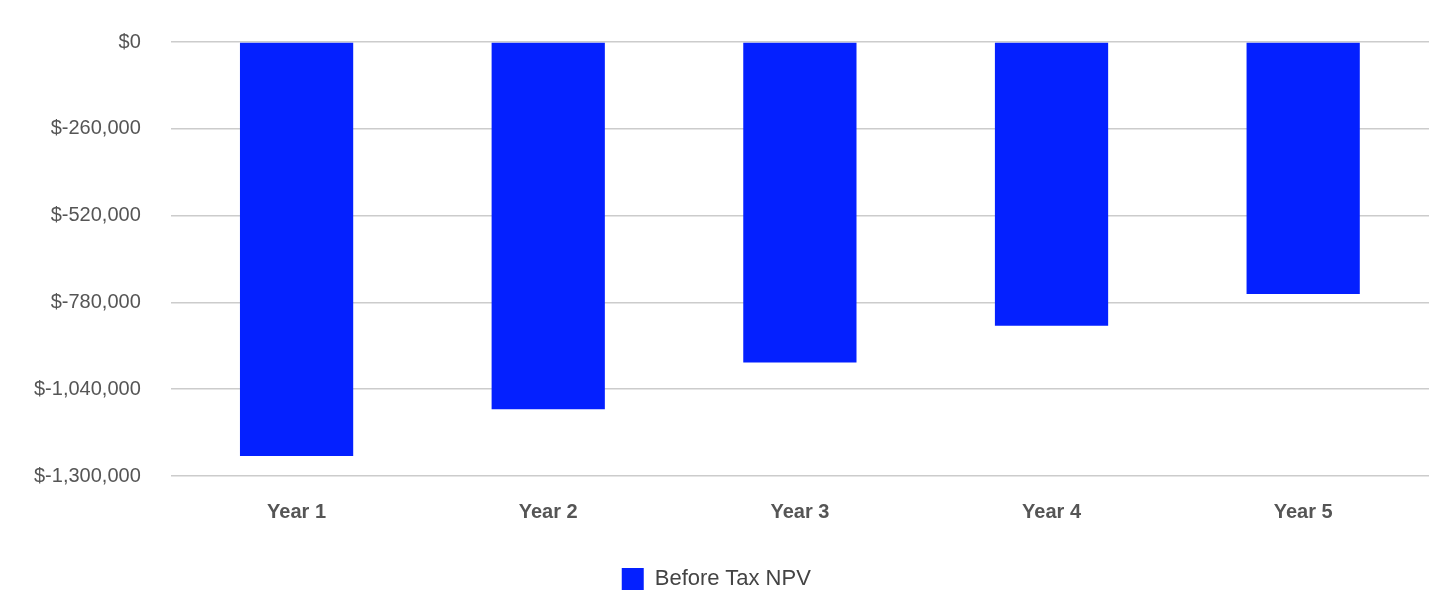  I want to click on x-tick-label: Year 4, so click(1052, 510).